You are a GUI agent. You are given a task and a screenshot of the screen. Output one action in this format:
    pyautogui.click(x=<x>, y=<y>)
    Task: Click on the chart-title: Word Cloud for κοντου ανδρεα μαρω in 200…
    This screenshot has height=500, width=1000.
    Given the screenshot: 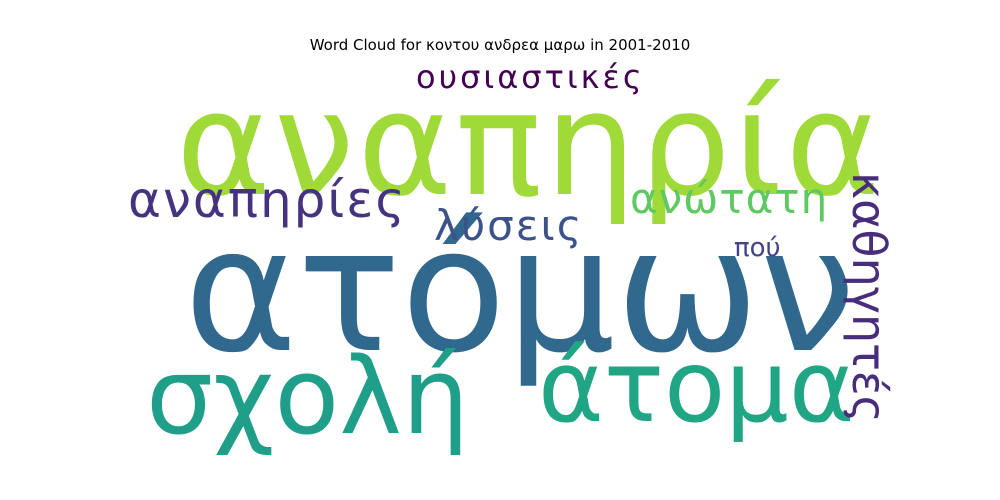 What is the action you would take?
    pyautogui.click(x=500, y=45)
    